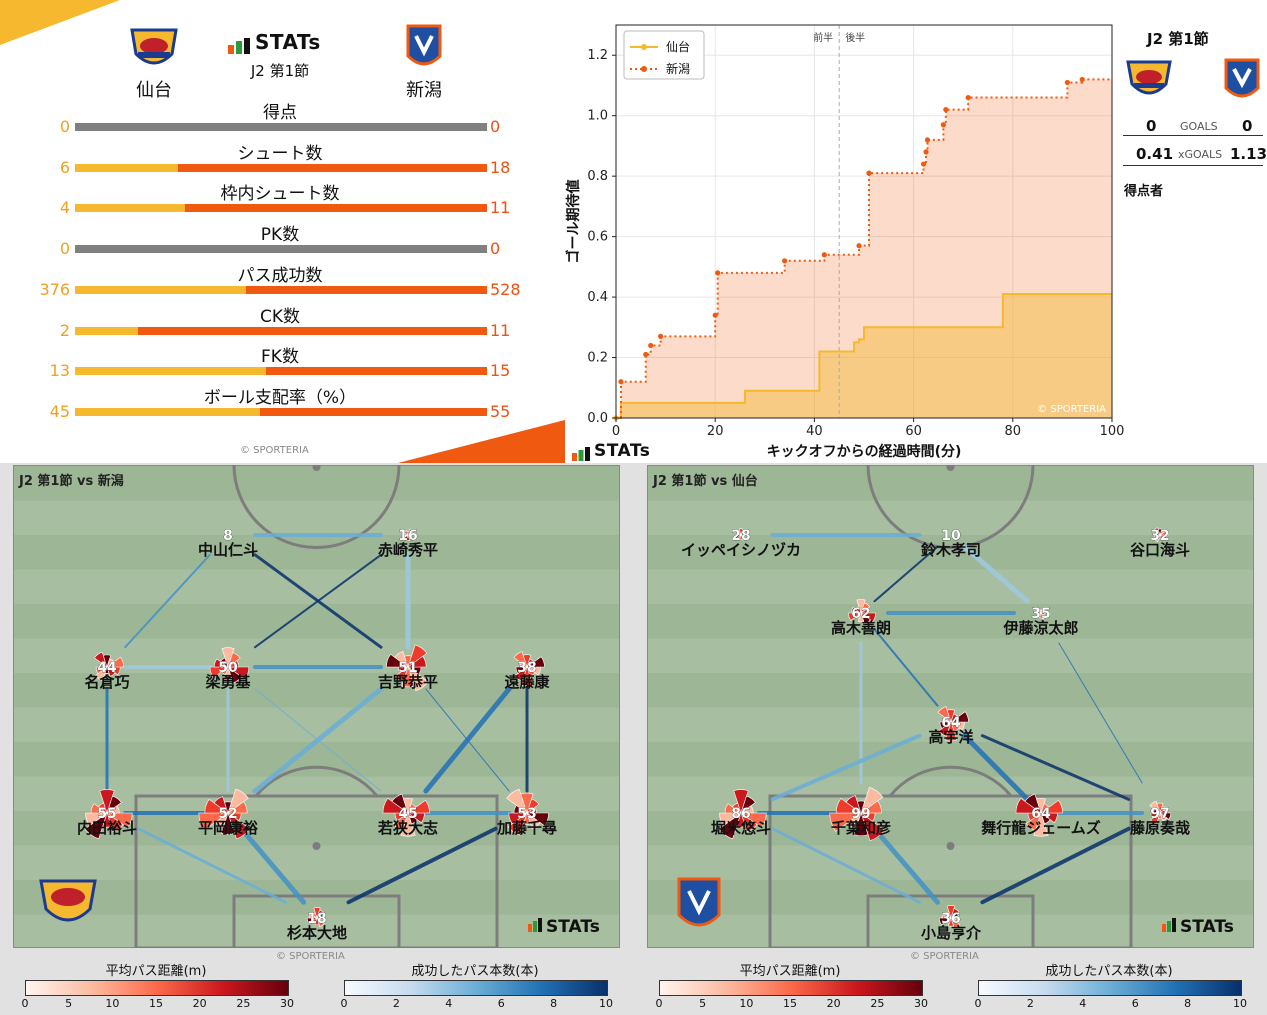 The image size is (1267, 1015). I want to click on legend-label: 仙台, so click(678, 46).